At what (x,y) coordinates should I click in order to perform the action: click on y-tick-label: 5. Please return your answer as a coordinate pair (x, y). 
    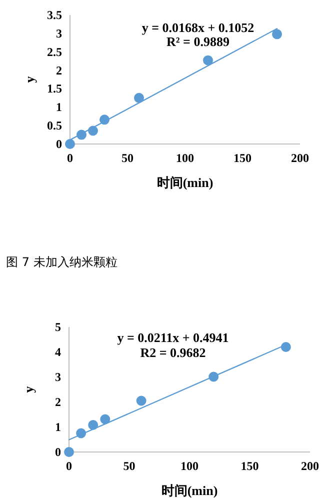
    Looking at the image, I should click on (58, 327).